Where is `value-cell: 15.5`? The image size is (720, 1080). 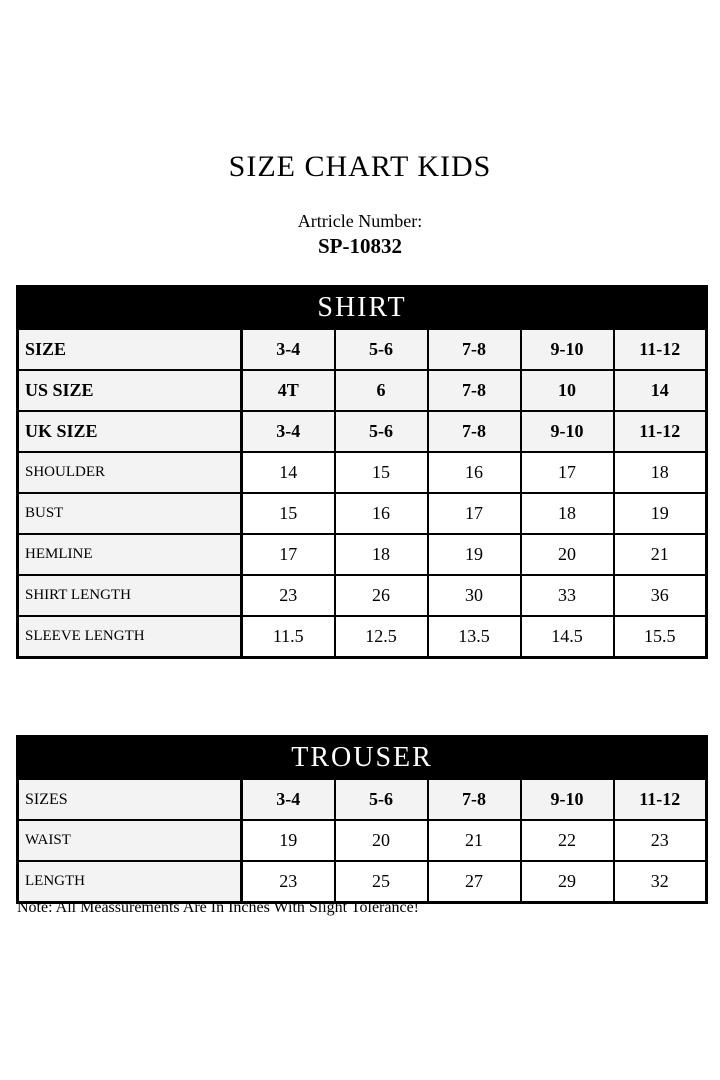
value-cell: 15.5 is located at coordinates (660, 637).